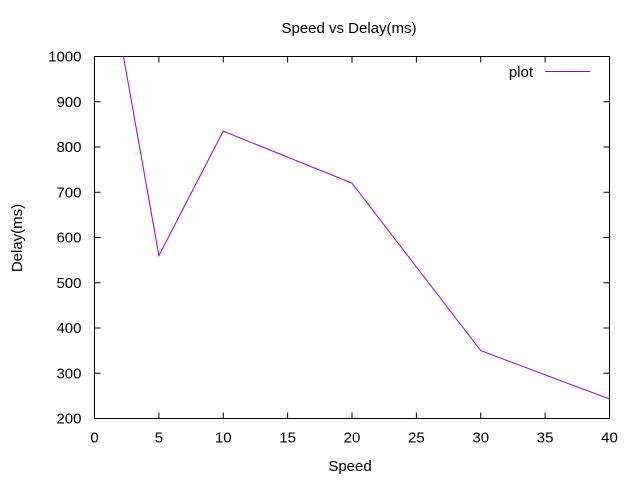 The image size is (640, 480). What do you see at coordinates (68, 238) in the screenshot?
I see `y-tick-label: 600` at bounding box center [68, 238].